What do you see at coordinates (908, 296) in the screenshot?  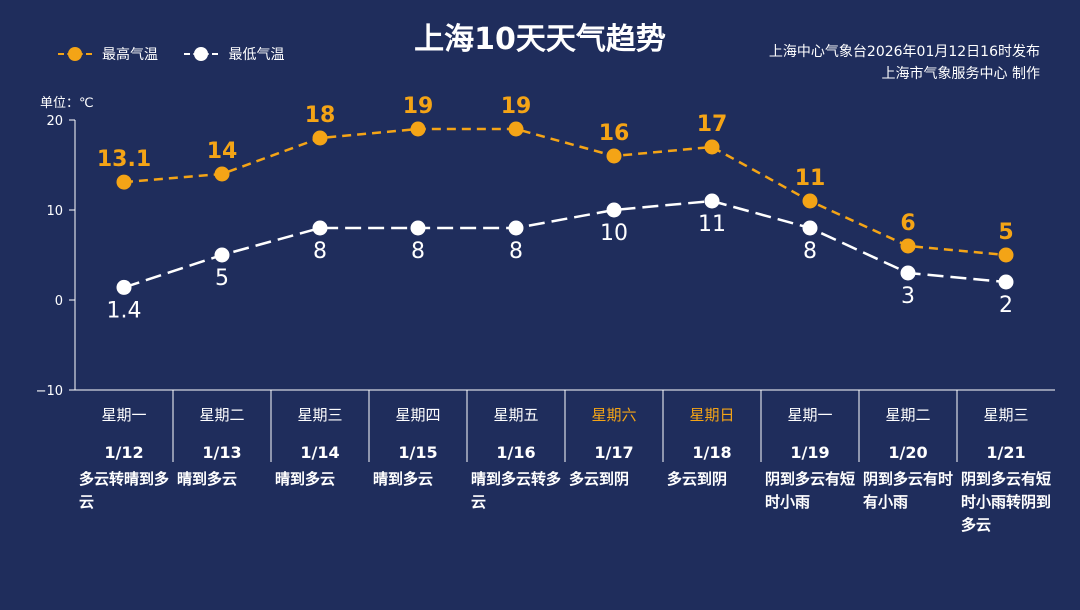 I see `low-temp-label: 3` at bounding box center [908, 296].